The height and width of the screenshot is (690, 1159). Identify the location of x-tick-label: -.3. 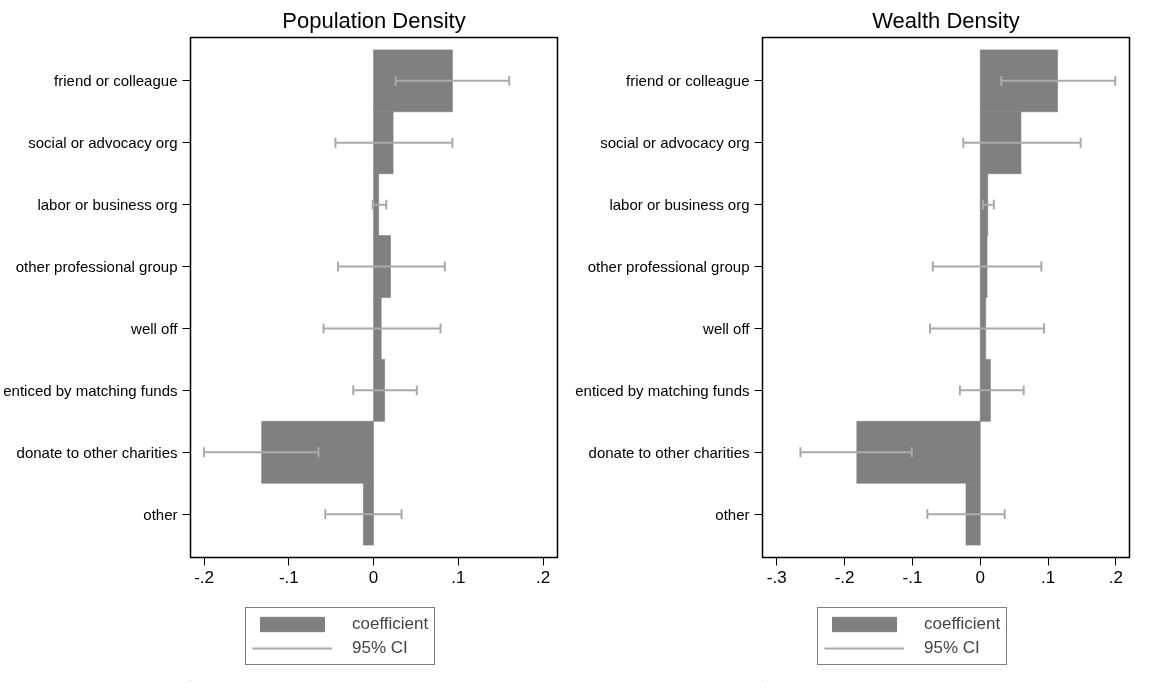
(776, 577).